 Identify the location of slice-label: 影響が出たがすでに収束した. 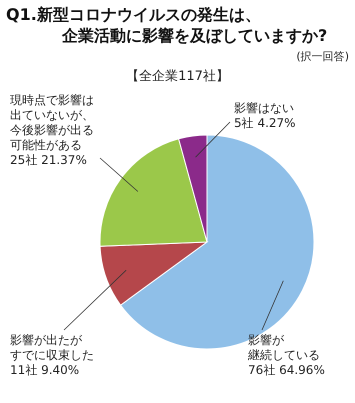
(52, 347).